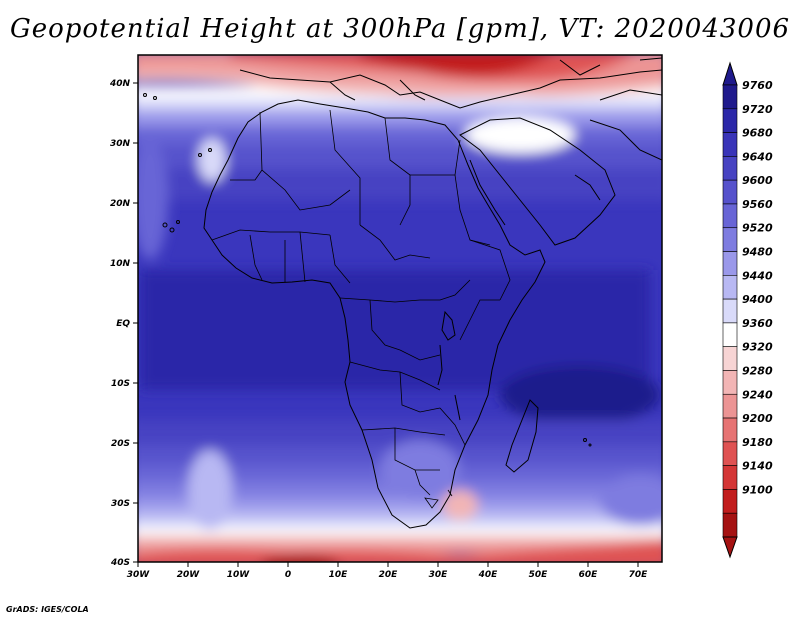 This screenshot has width=800, height=618. Describe the element at coordinates (288, 575) in the screenshot. I see `lon-label: 0` at that location.